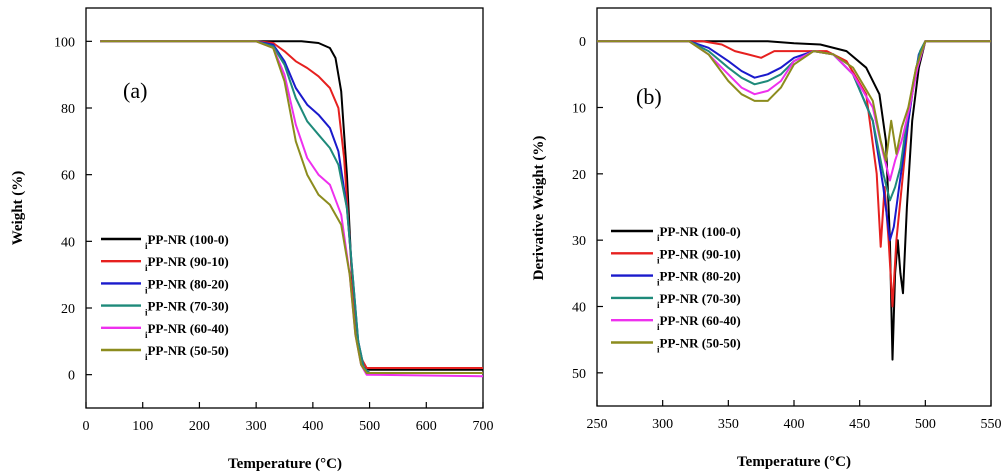 Image resolution: width=1005 pixels, height=474 pixels. Describe the element at coordinates (483, 426) in the screenshot. I see `x-tick-label: 700` at that location.